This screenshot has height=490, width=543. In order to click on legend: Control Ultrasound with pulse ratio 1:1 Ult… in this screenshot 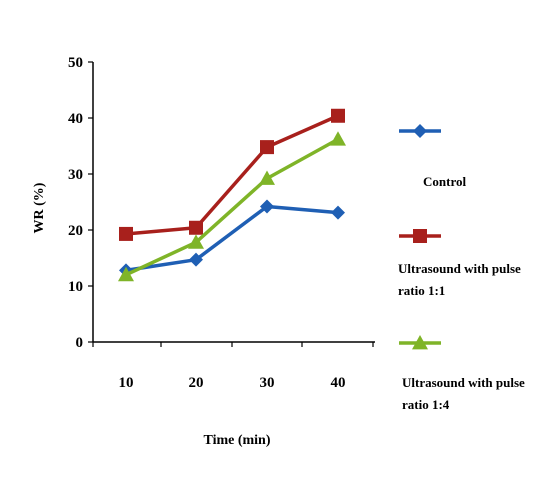, I will do `click(461, 268)`.